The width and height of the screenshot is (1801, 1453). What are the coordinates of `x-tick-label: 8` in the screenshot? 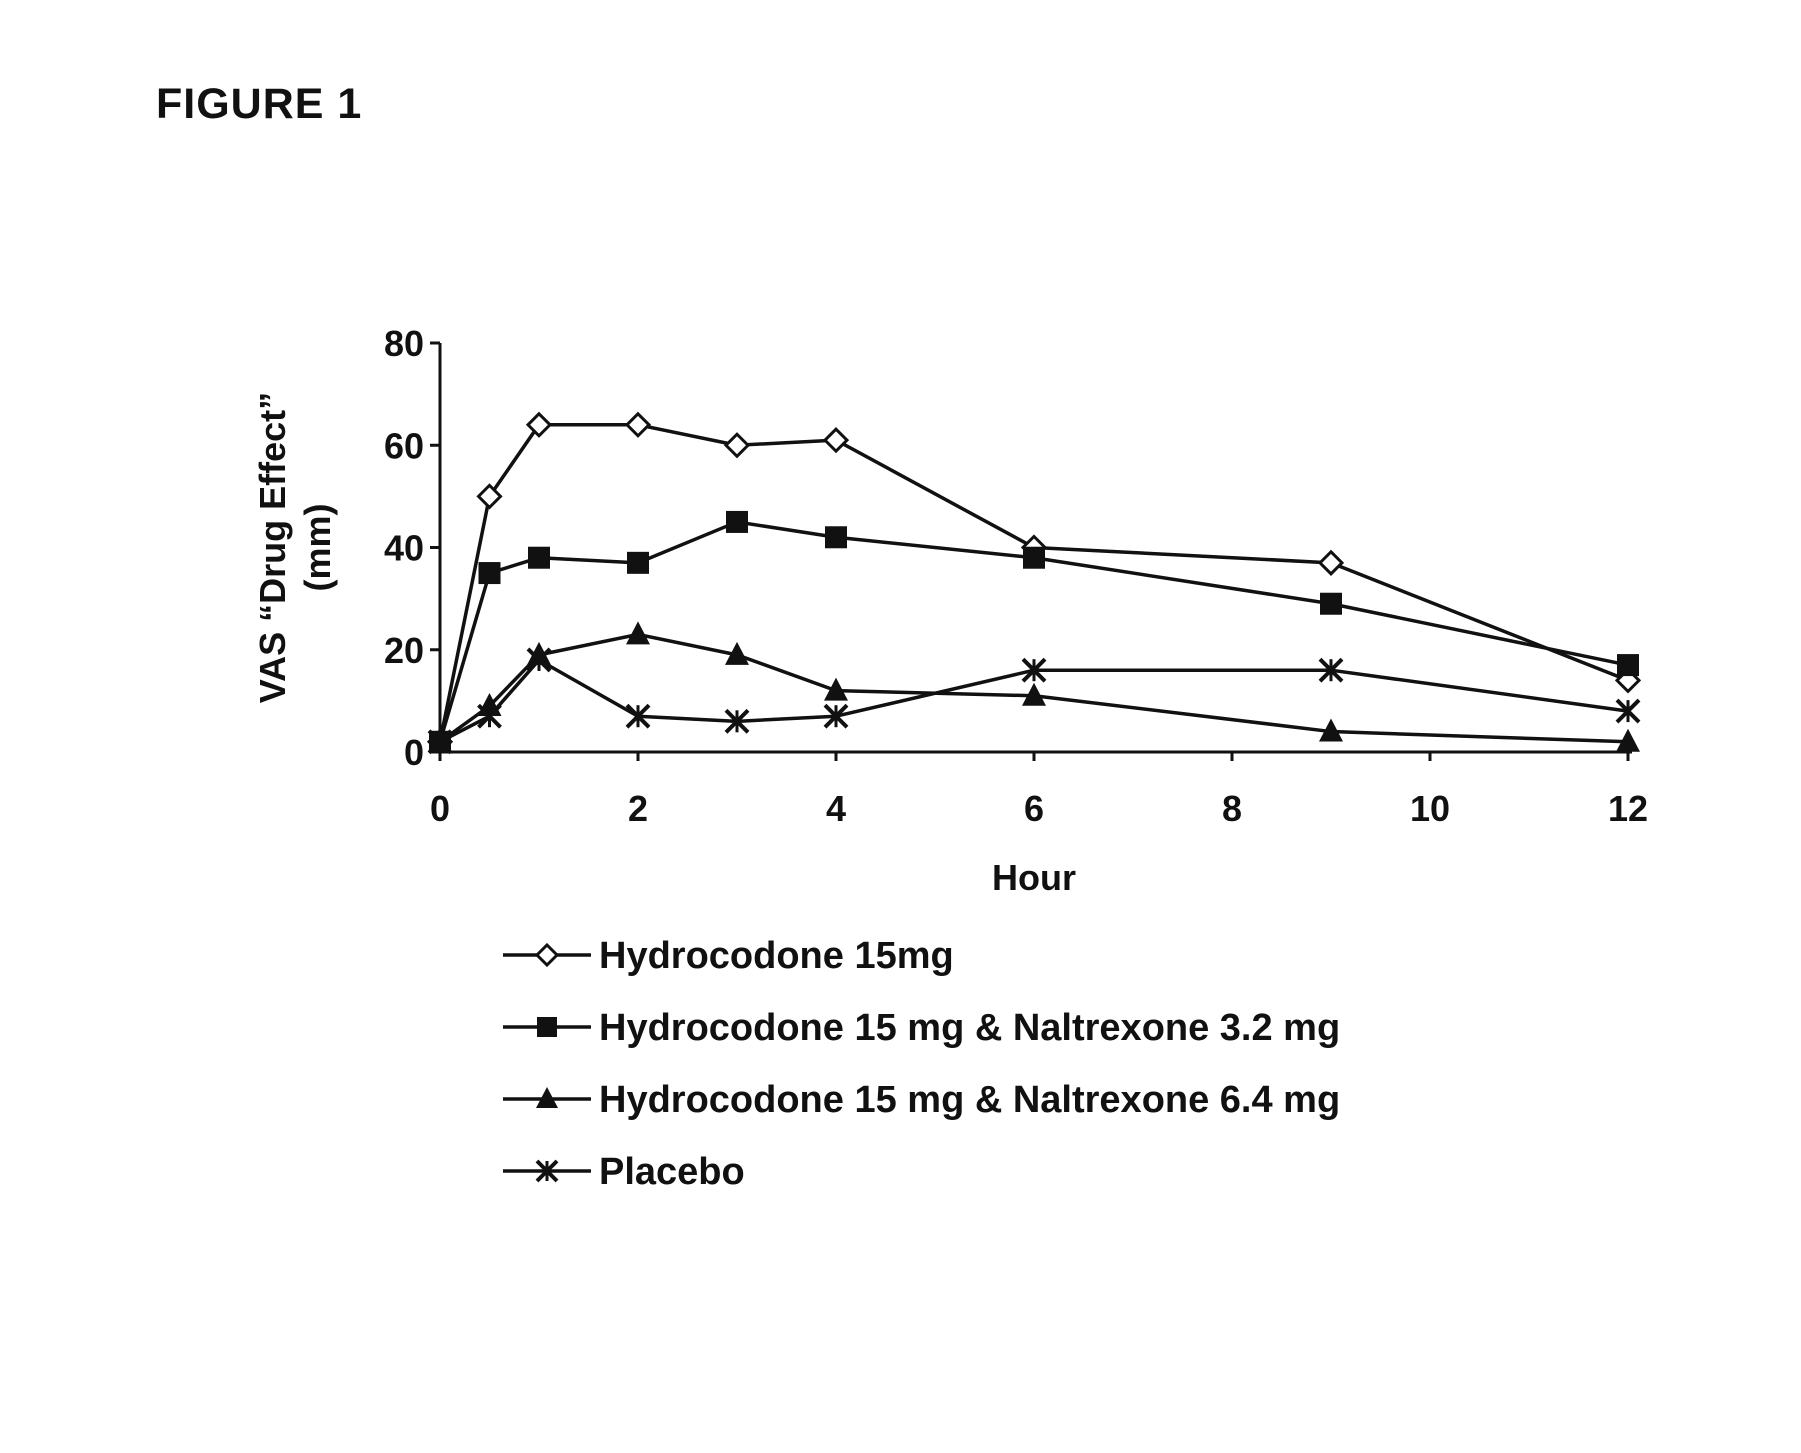 It's located at (1232, 808).